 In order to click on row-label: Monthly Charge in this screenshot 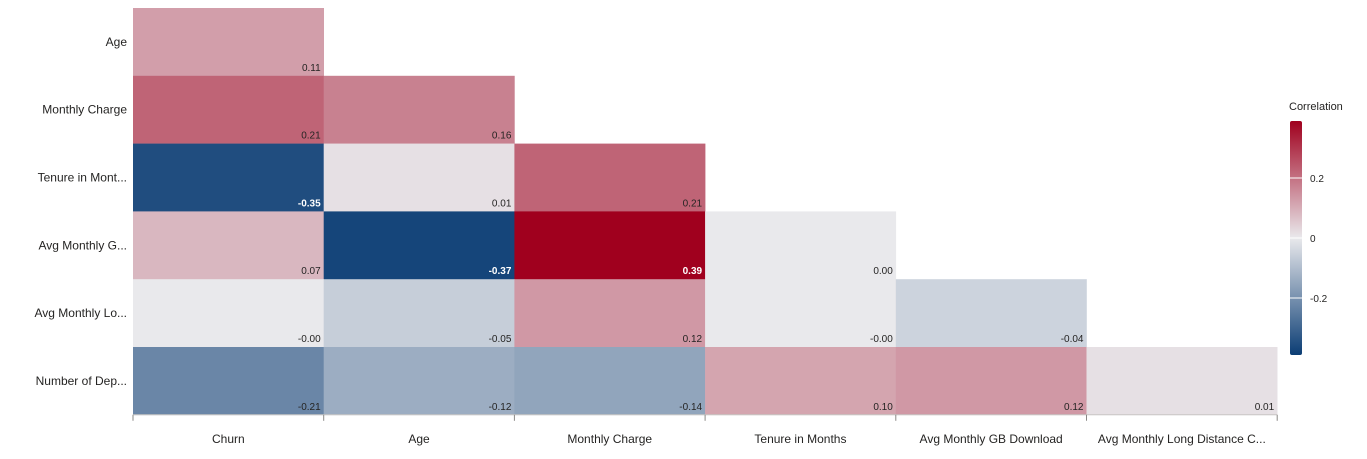, I will do `click(84, 110)`.